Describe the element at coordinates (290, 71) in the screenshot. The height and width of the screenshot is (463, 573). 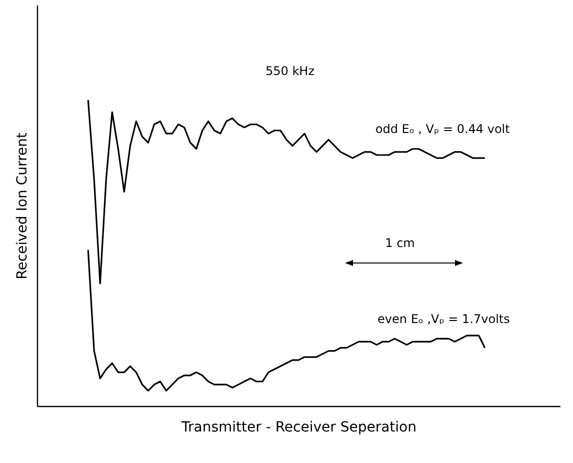
I see `text: 550 kHz` at that location.